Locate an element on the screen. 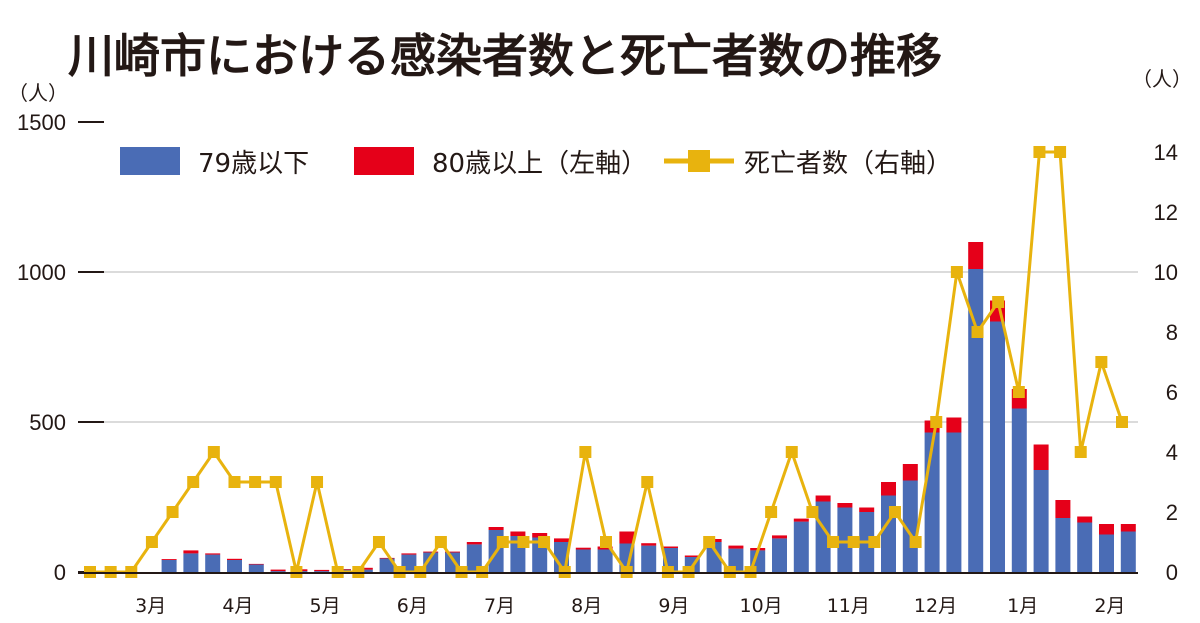 Image resolution: width=1200 pixels, height=623 pixels. left-tick-label: 500 is located at coordinates (47, 422).